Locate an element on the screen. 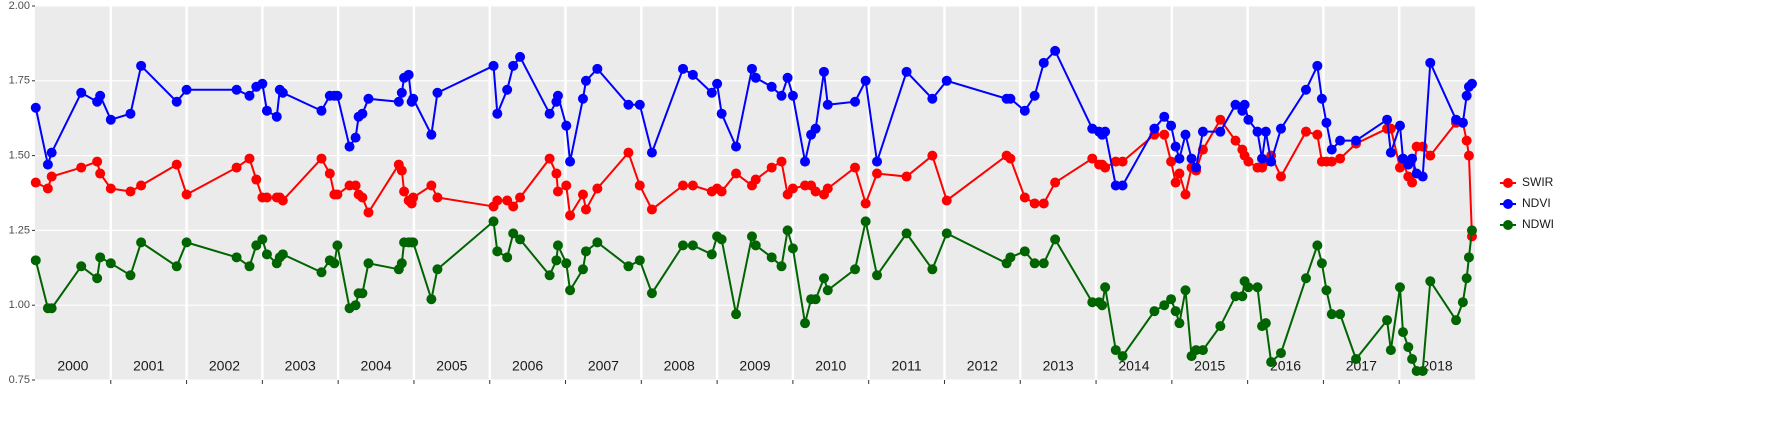 Image resolution: width=1773 pixels, height=442 pixels. year-label: 2004 is located at coordinates (375, 366).